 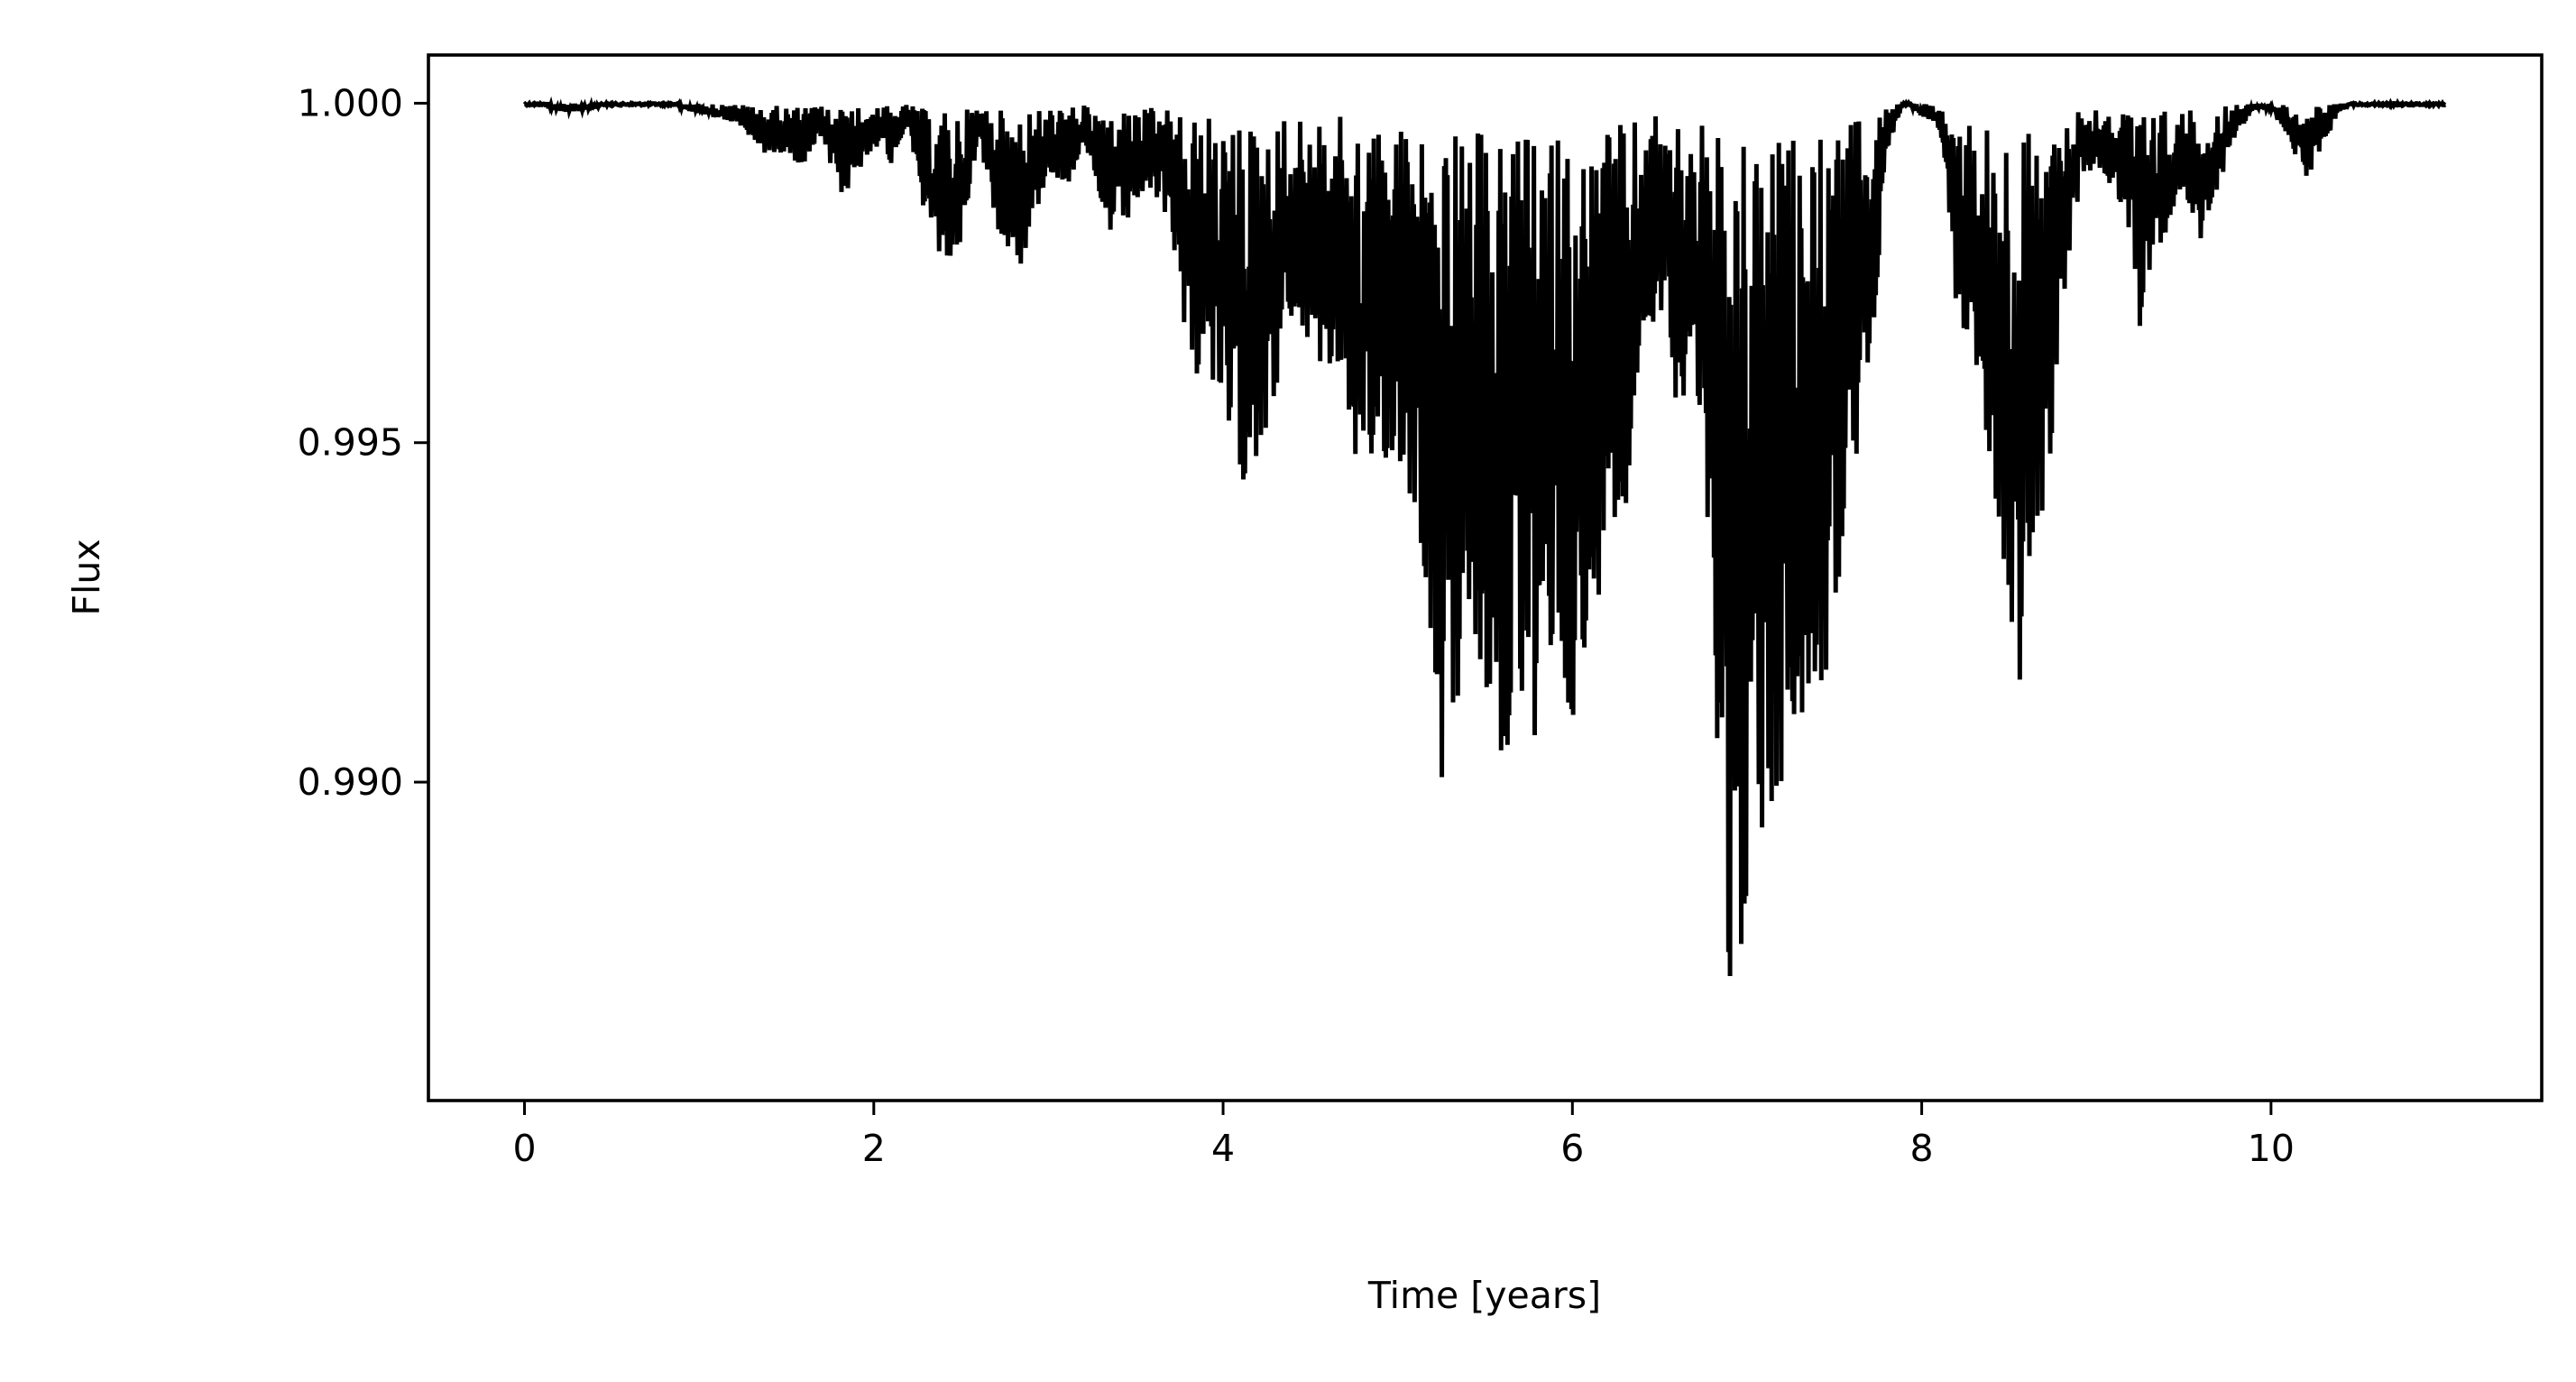 I want to click on x-tick-label: 6, so click(x=1572, y=1148).